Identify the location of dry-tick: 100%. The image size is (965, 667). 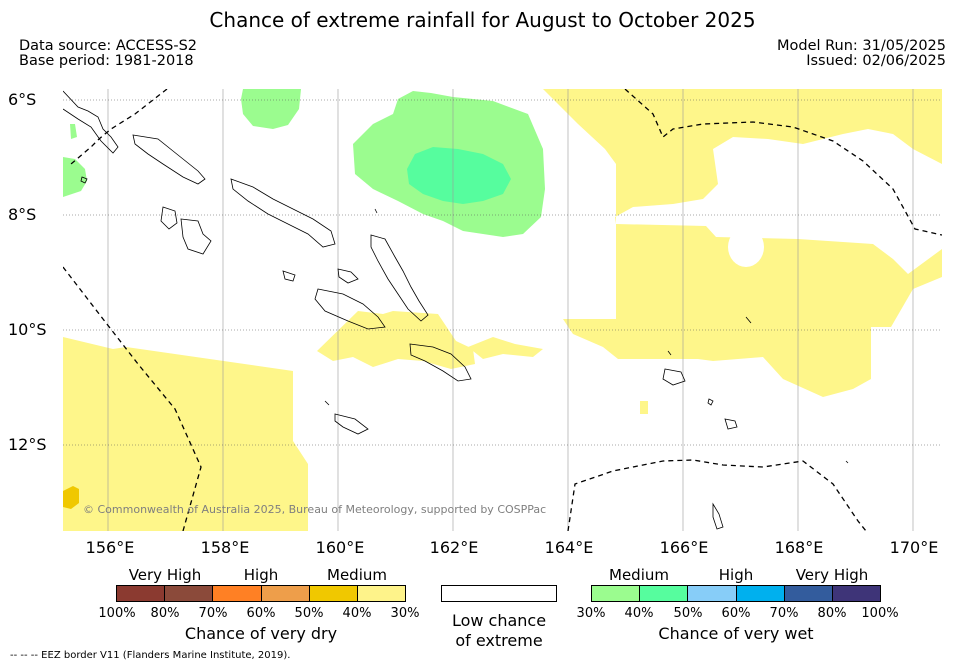
(117, 613).